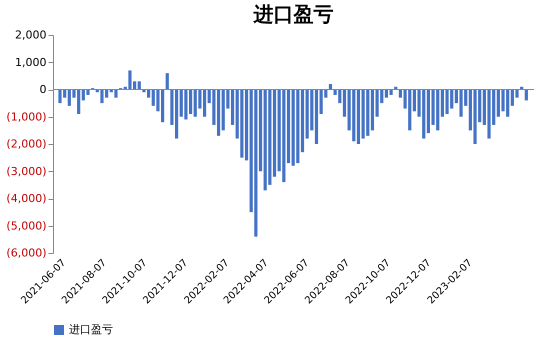 This screenshot has width=550, height=350. Describe the element at coordinates (26, 225) in the screenshot. I see `y-tick-label: (5,000)` at that location.